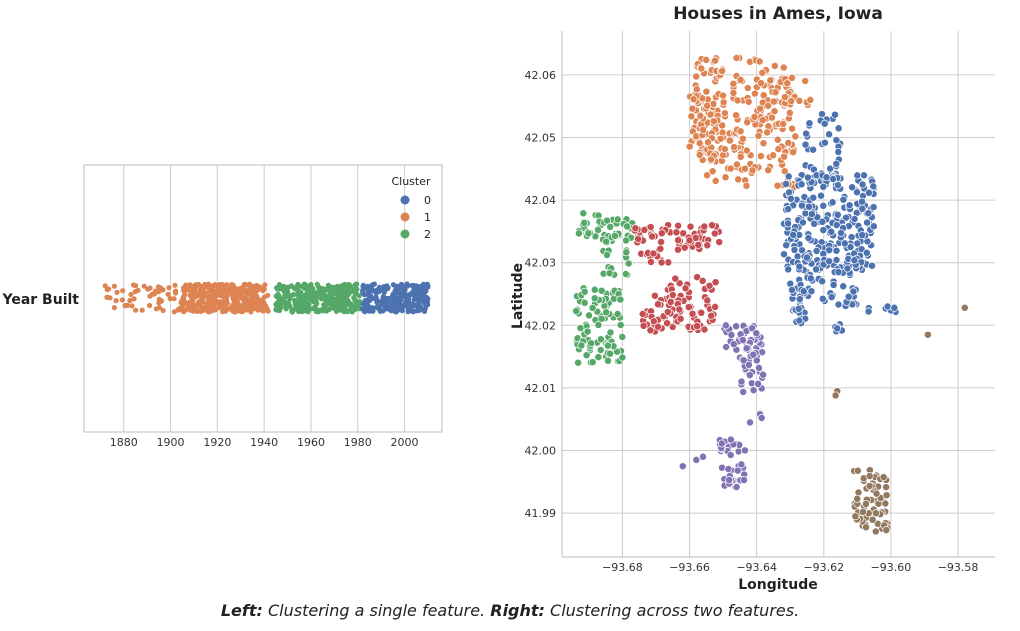 This screenshot has height=631, width=1020. I want to click on legend-marker, so click(405, 217).